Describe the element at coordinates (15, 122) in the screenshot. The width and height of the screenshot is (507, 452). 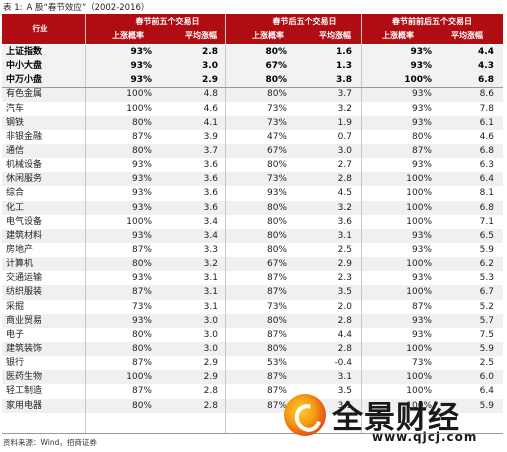
I see `cell-name: 钢铁` at that location.